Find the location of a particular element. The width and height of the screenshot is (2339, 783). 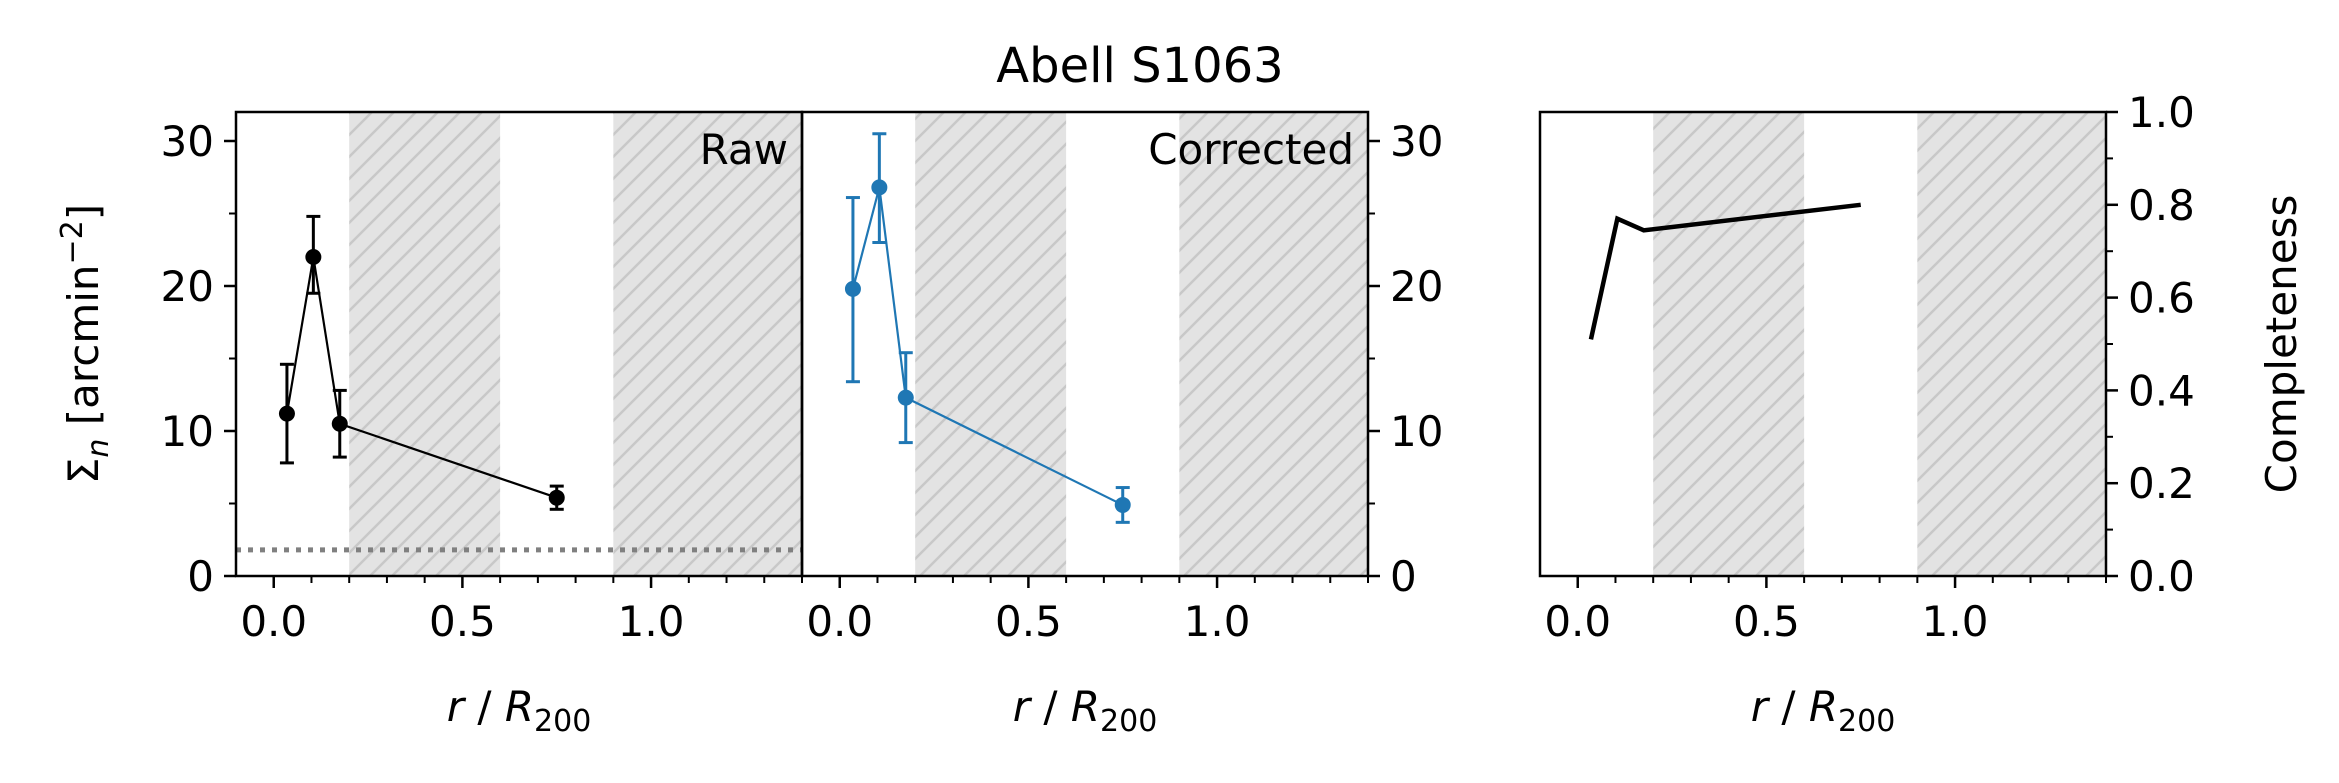

y-axis-label: Completeness is located at coordinates (2281, 344).